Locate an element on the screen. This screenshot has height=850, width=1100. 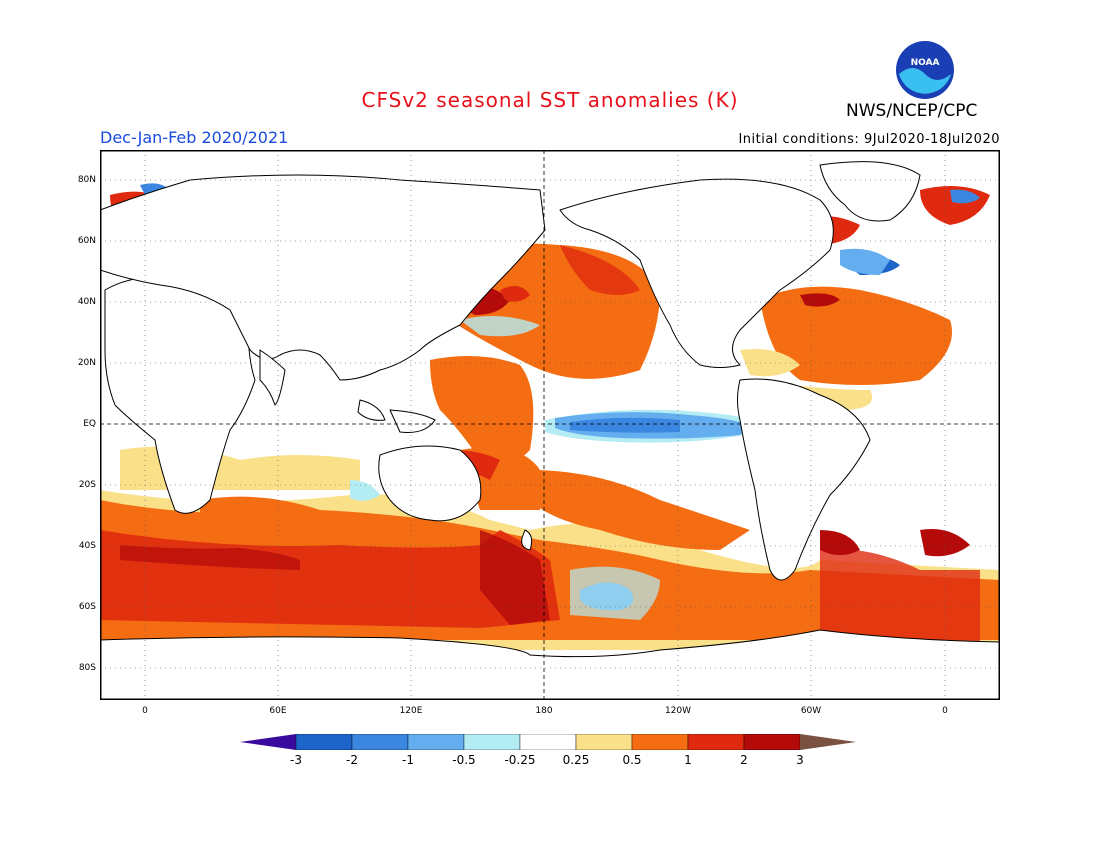
colorbar-tick-label: -0.5 is located at coordinates (464, 760).